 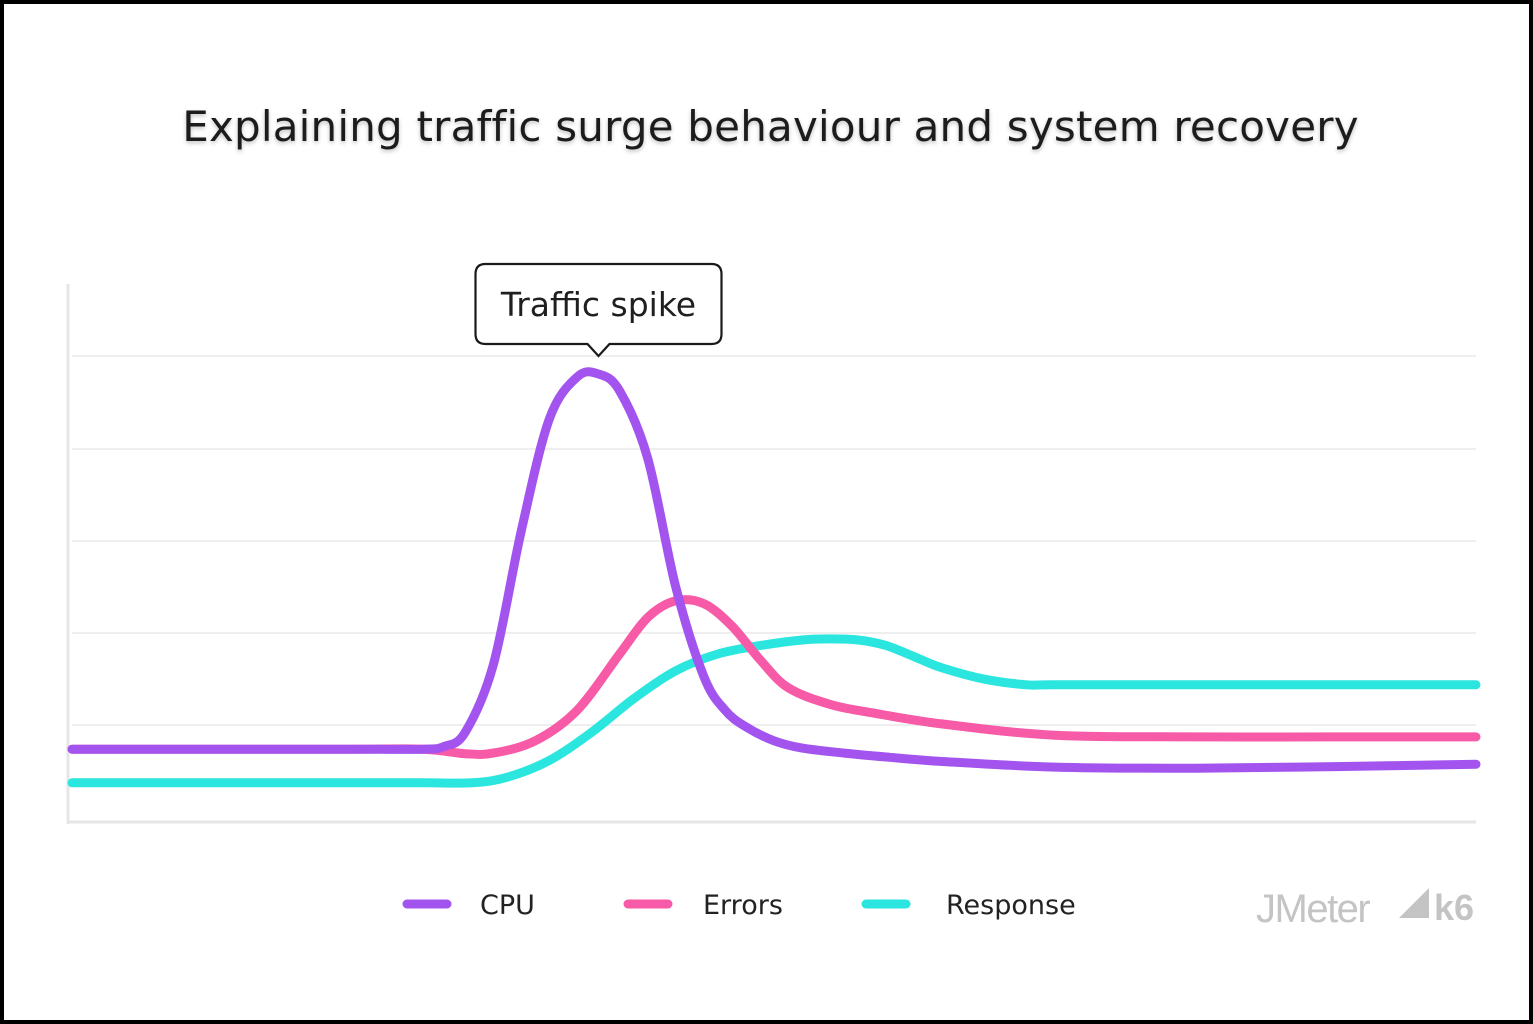 I want to click on legend-label-cpu: CPU, so click(x=507, y=905).